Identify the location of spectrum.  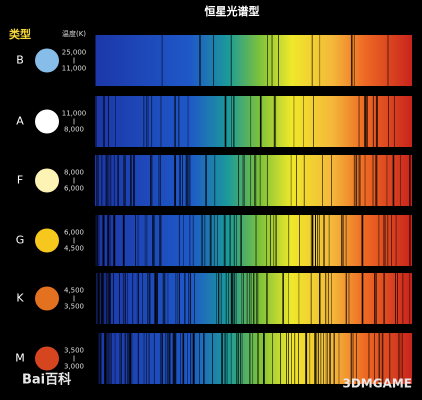
(253, 358).